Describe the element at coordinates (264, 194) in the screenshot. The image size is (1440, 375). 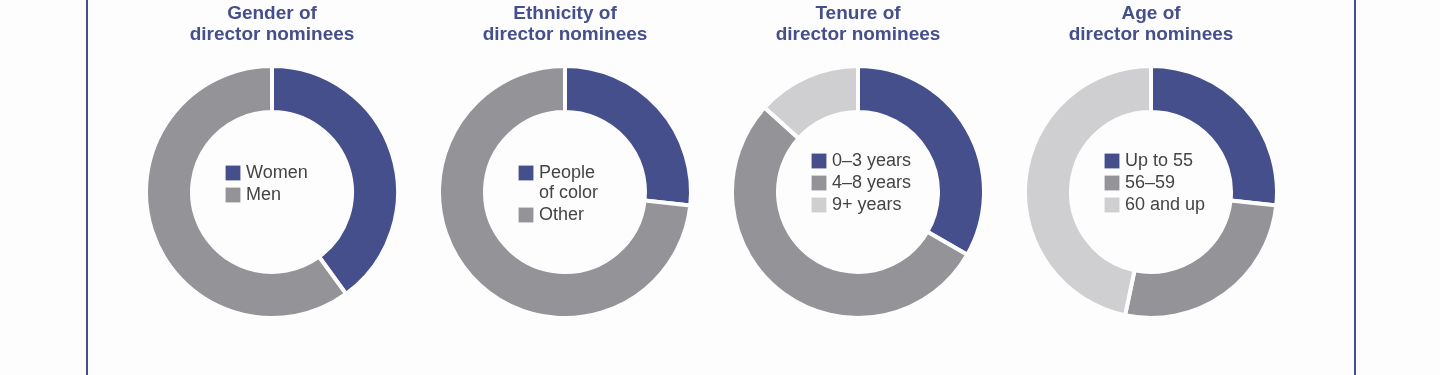
I see `legend-label: Men` at that location.